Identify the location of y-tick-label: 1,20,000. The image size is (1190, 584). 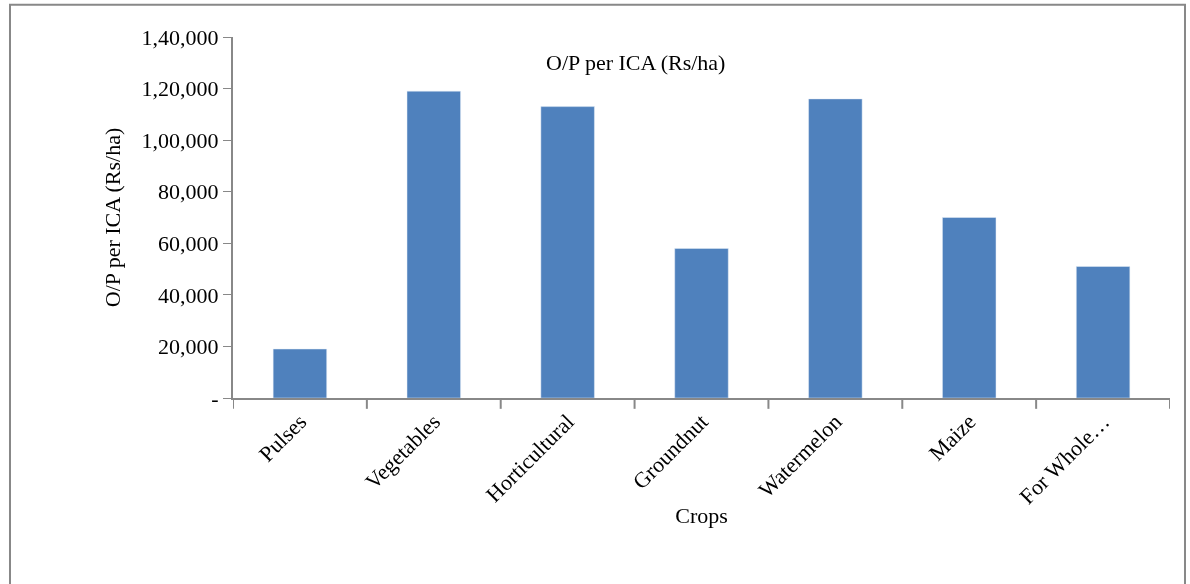
(180, 89).